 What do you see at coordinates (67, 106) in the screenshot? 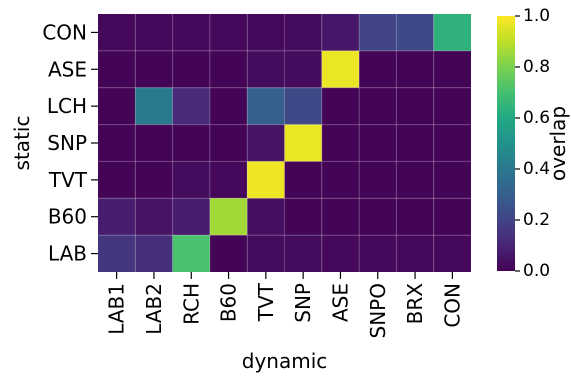
I see `y-tick-label: LCH` at bounding box center [67, 106].